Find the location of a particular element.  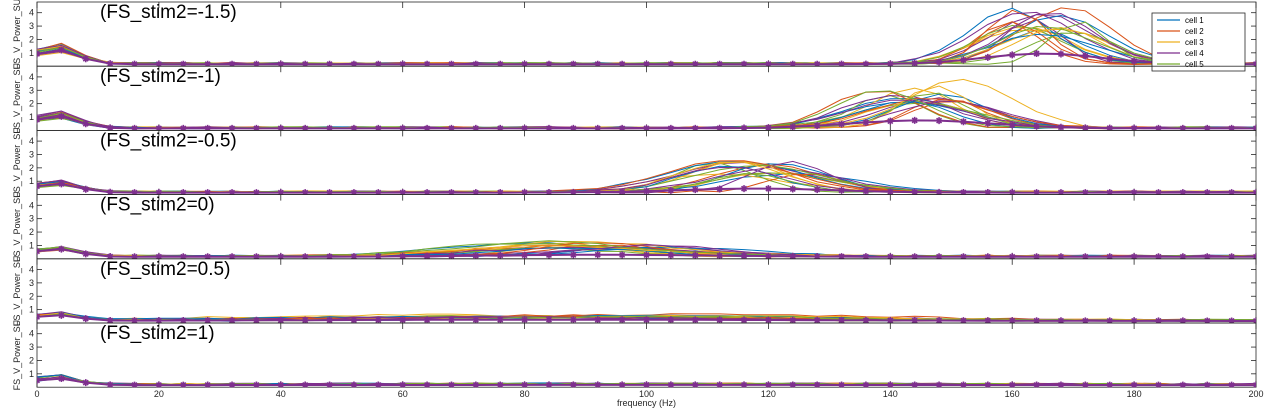

y-tick-label: 3 is located at coordinates (31, 283).